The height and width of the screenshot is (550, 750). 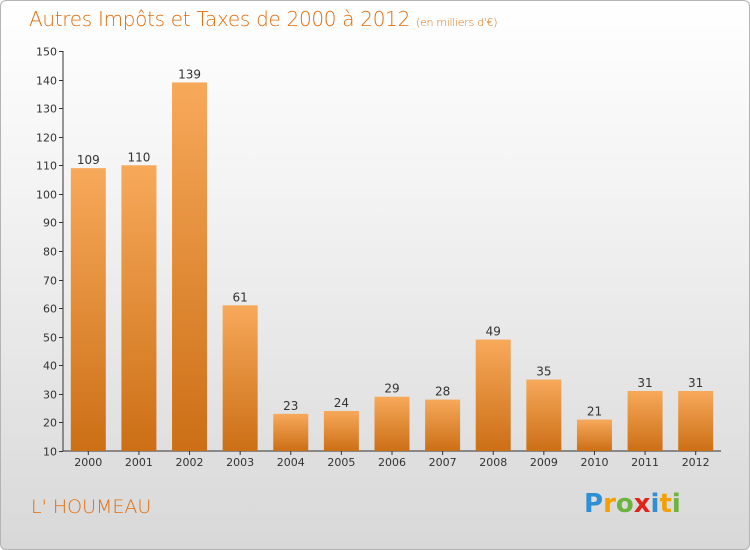 What do you see at coordinates (46, 52) in the screenshot?
I see `y-tick-label: 150` at bounding box center [46, 52].